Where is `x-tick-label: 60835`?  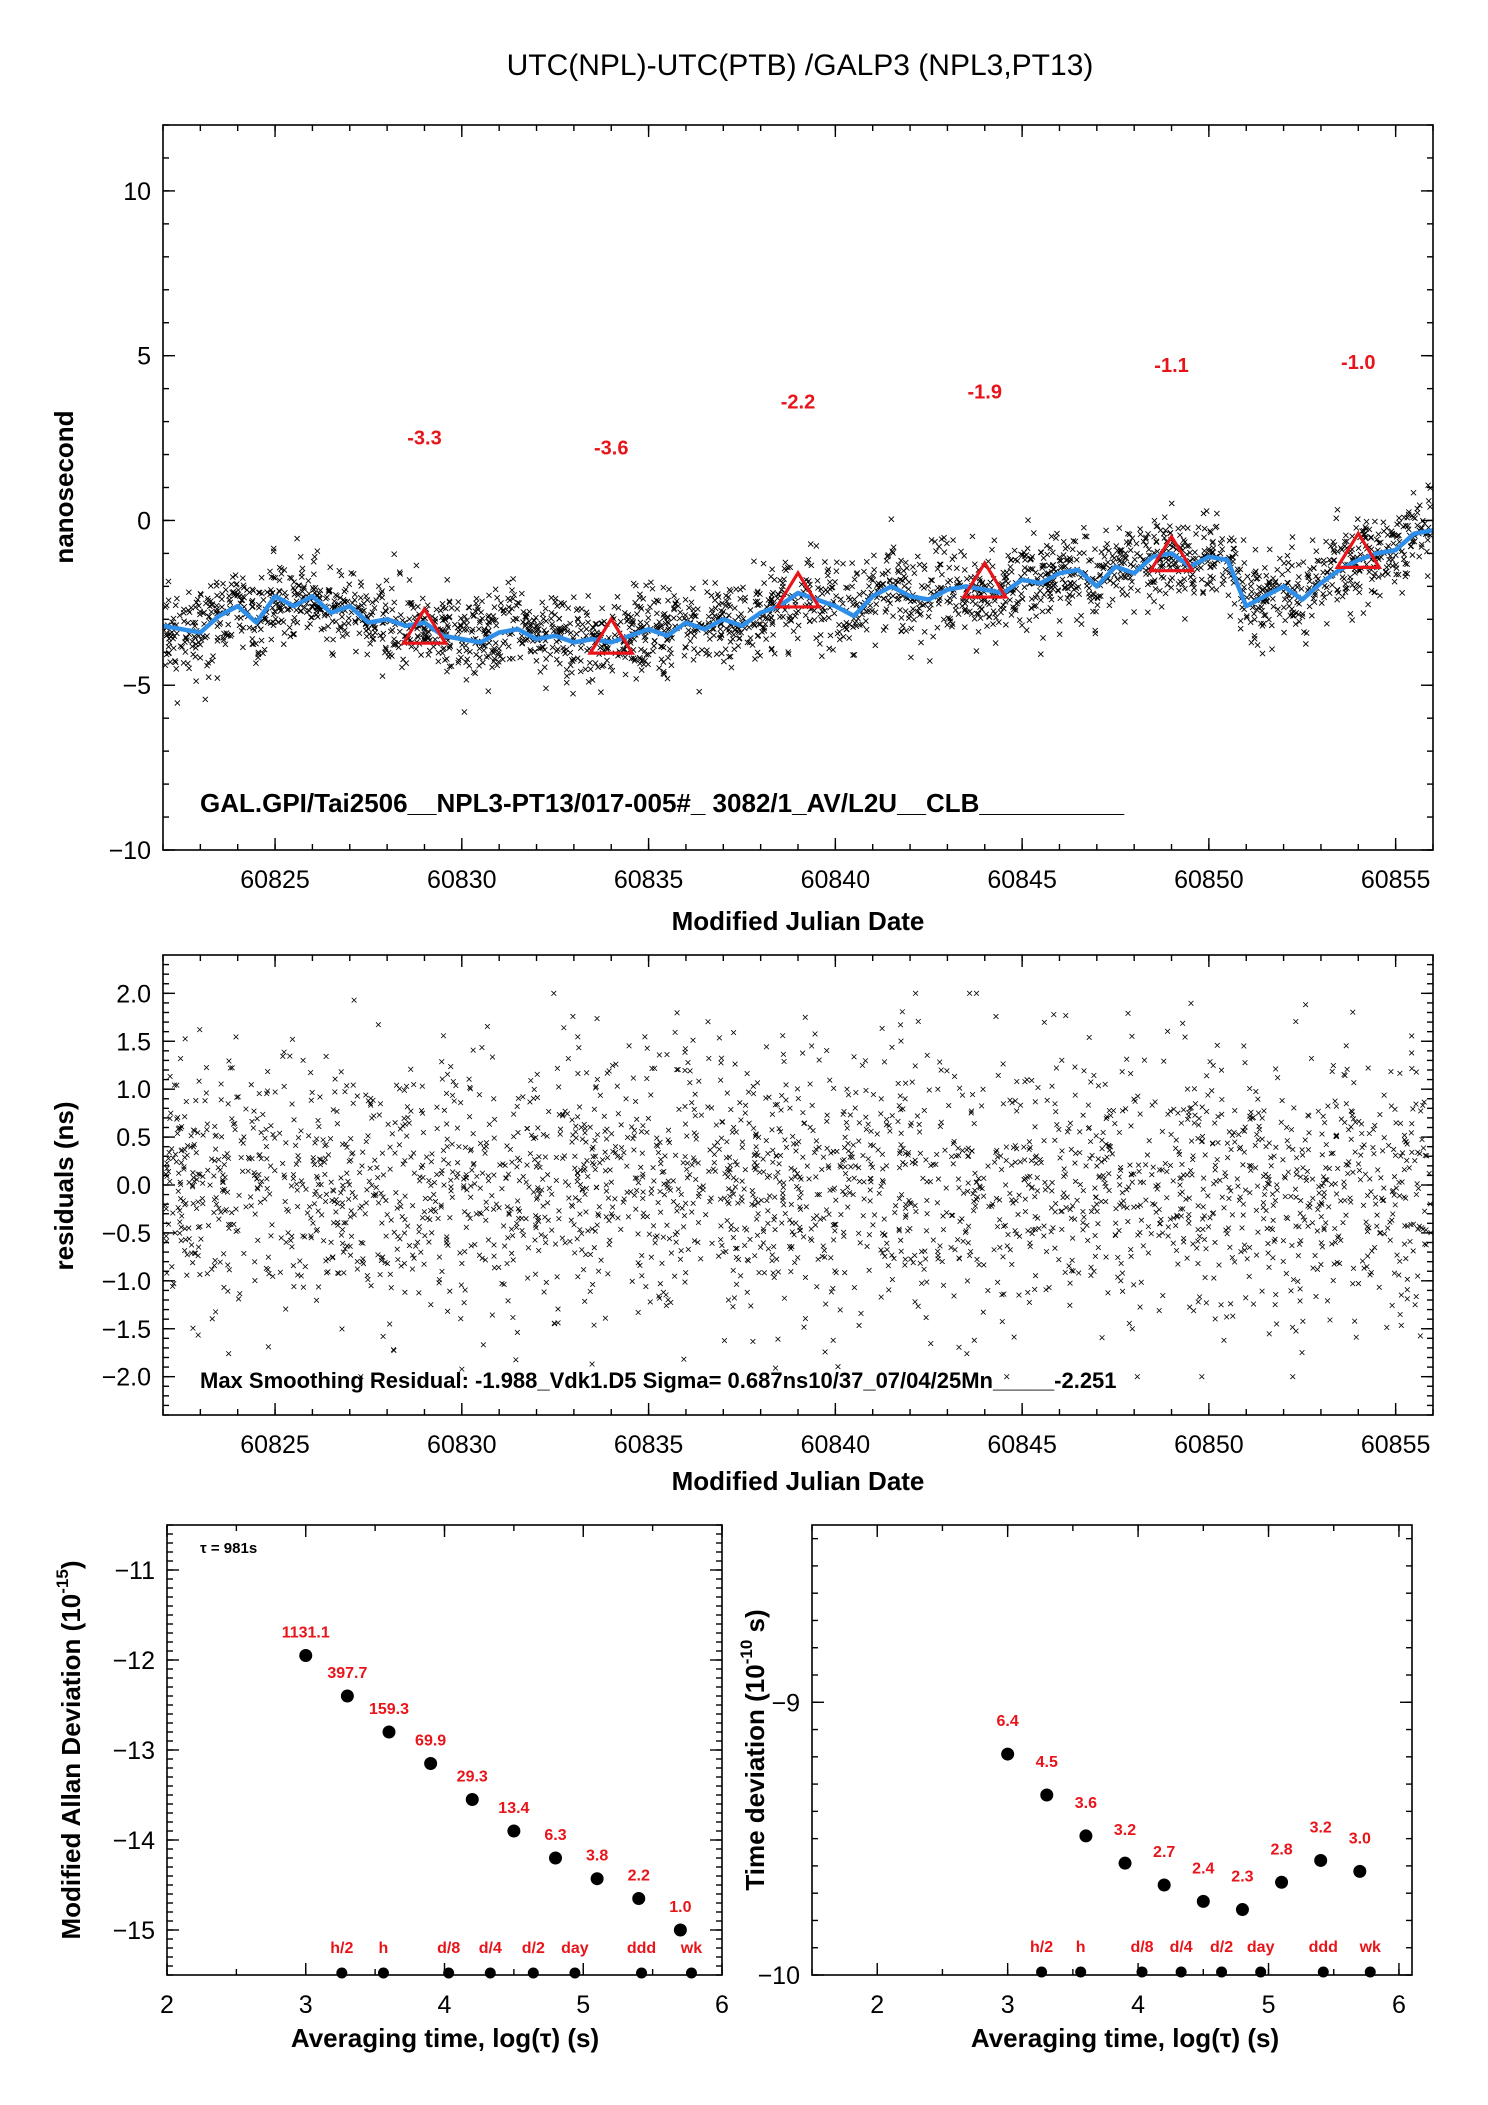
x-tick-label: 60835 is located at coordinates (649, 880).